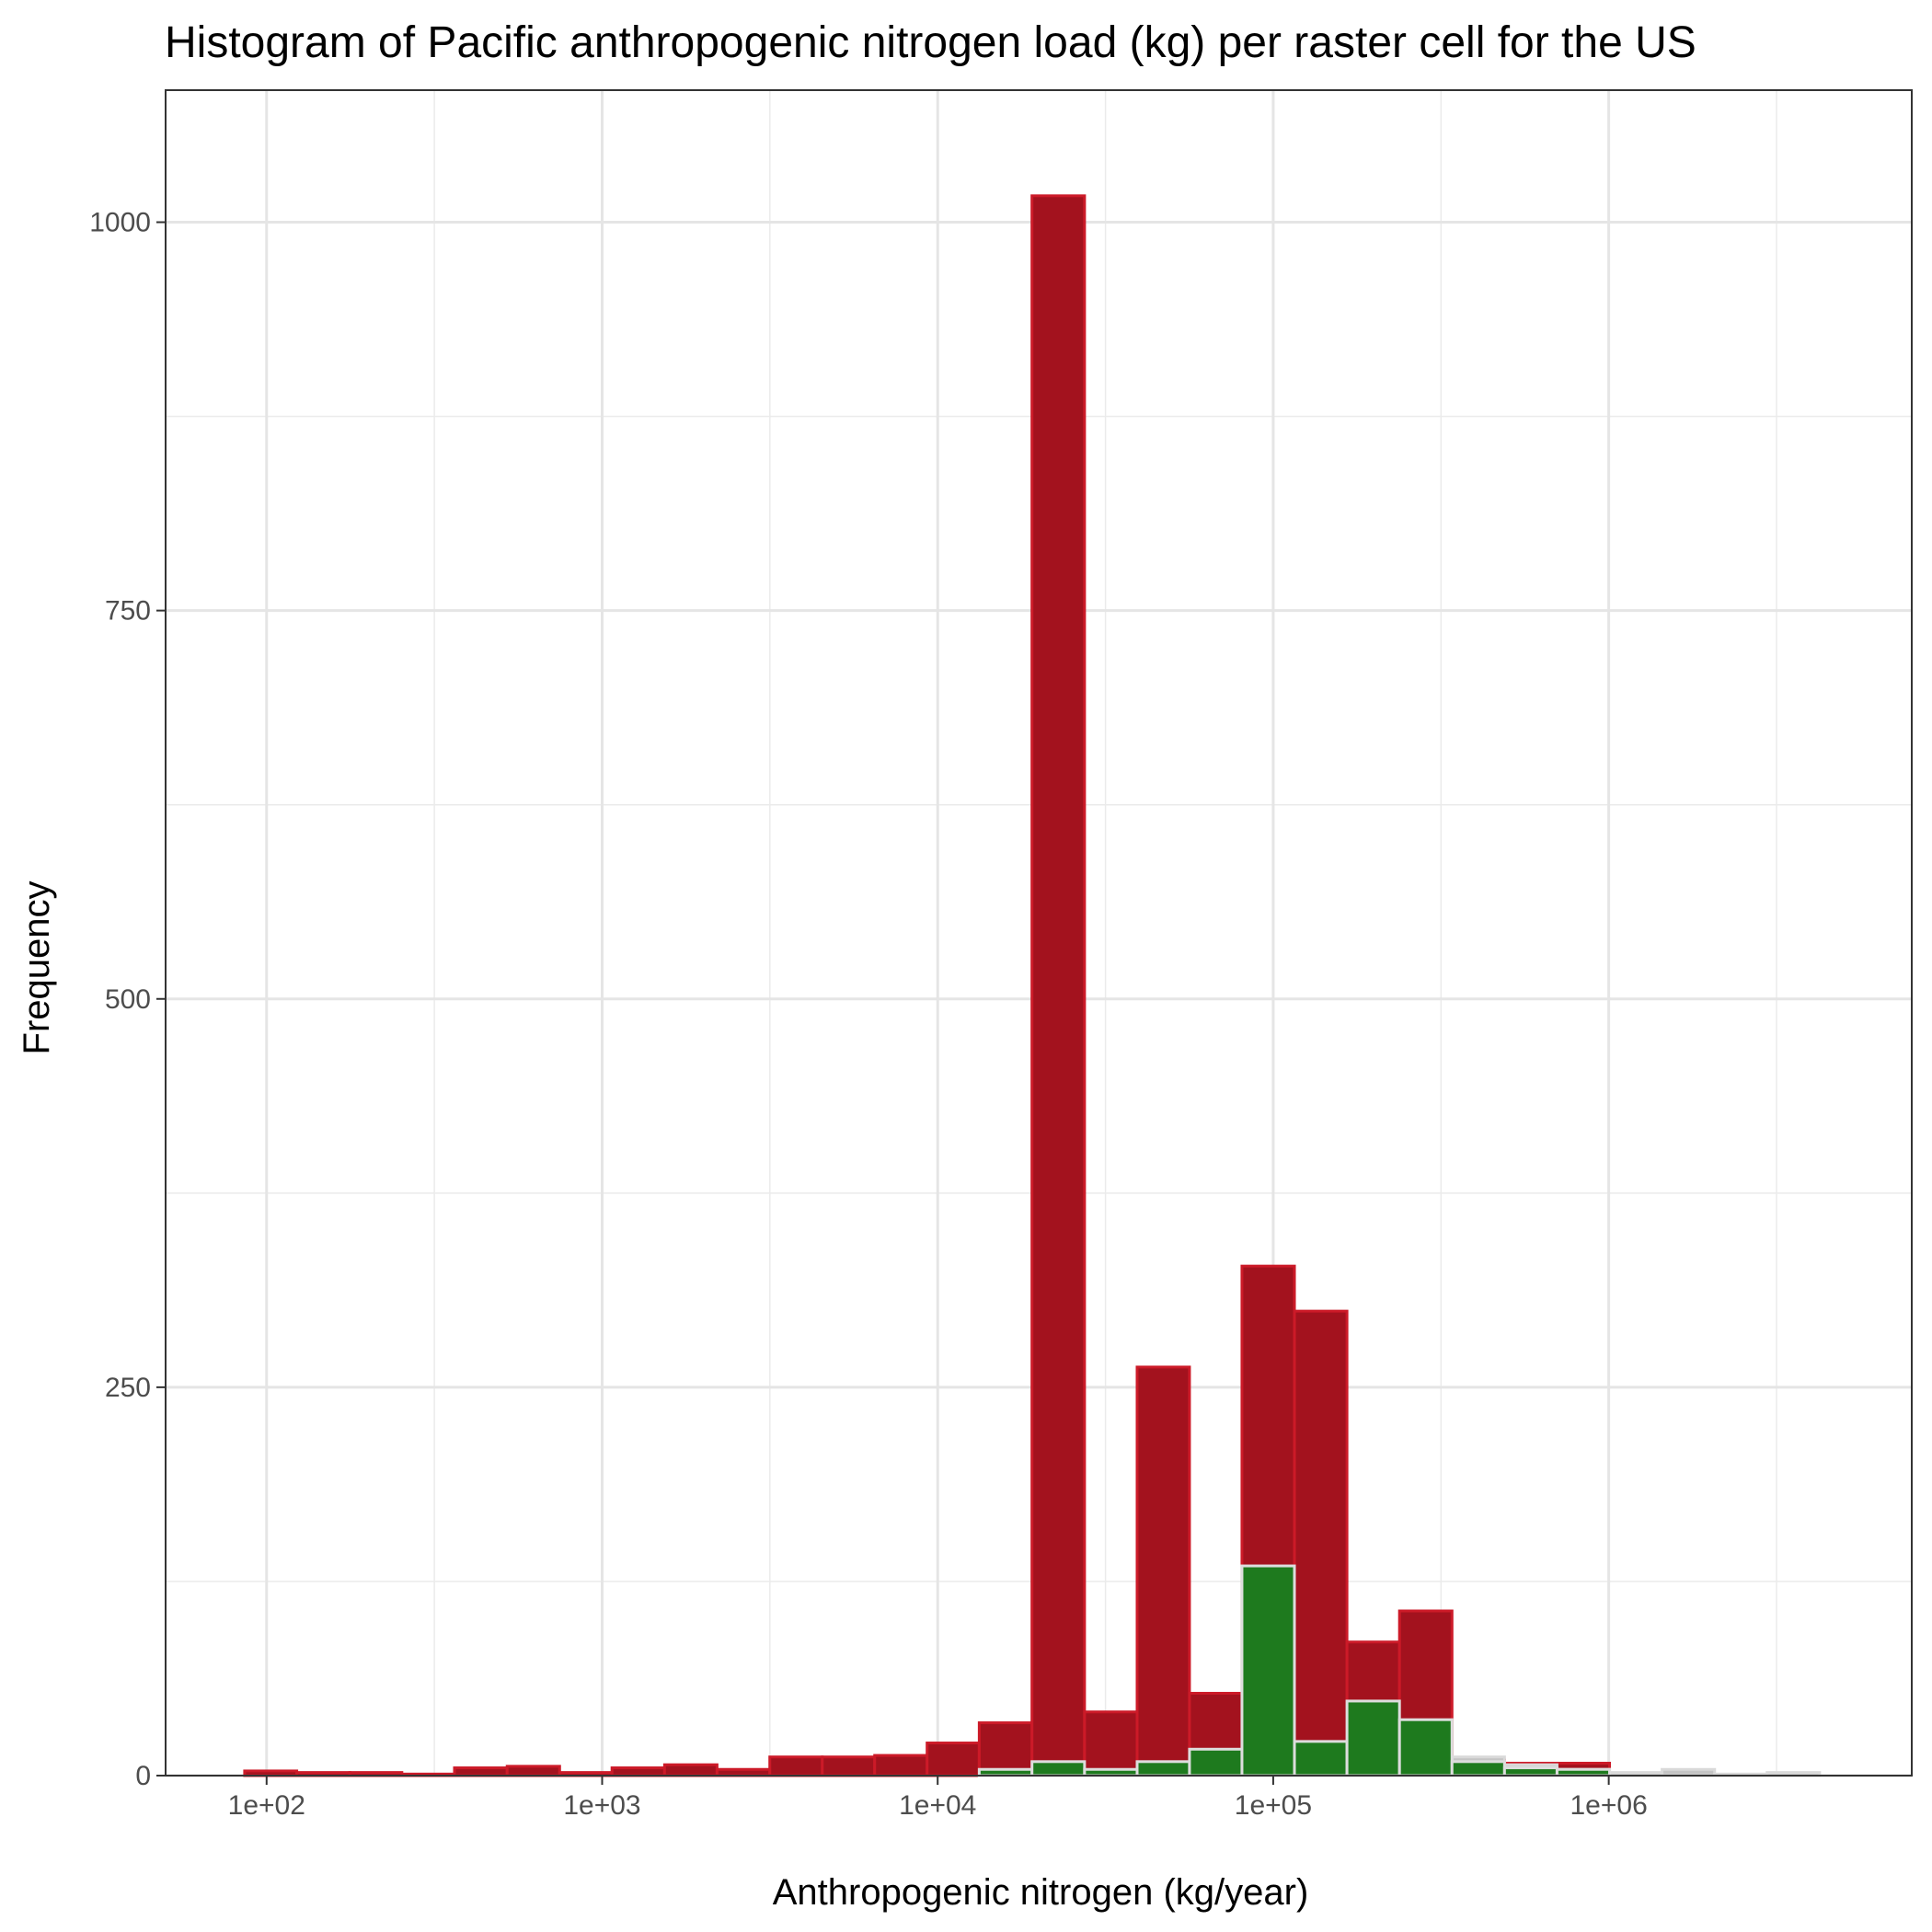 This screenshot has height=1932, width=1932. Describe the element at coordinates (120, 223) in the screenshot. I see `y-tick-label: 1000` at that location.